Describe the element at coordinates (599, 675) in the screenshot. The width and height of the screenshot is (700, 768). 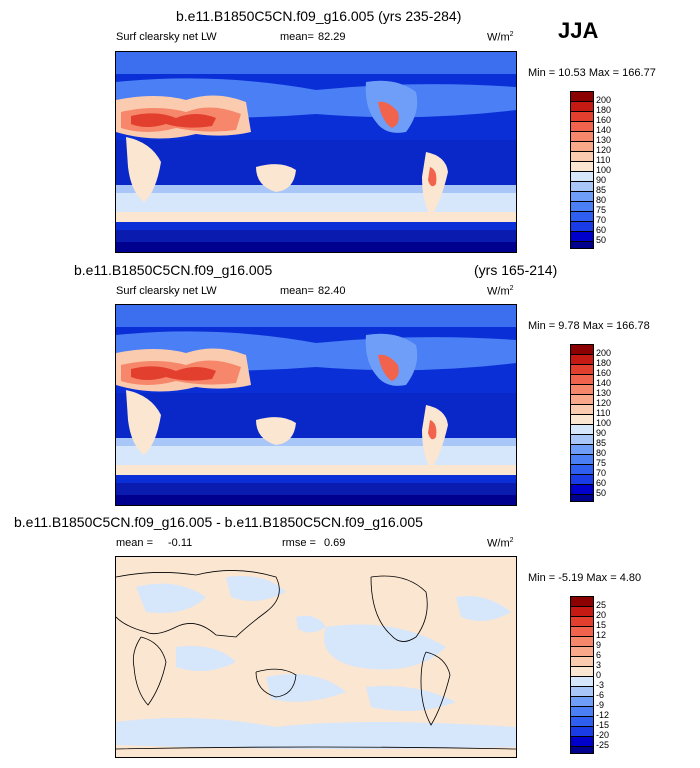
I see `cbar-tick: 0` at that location.